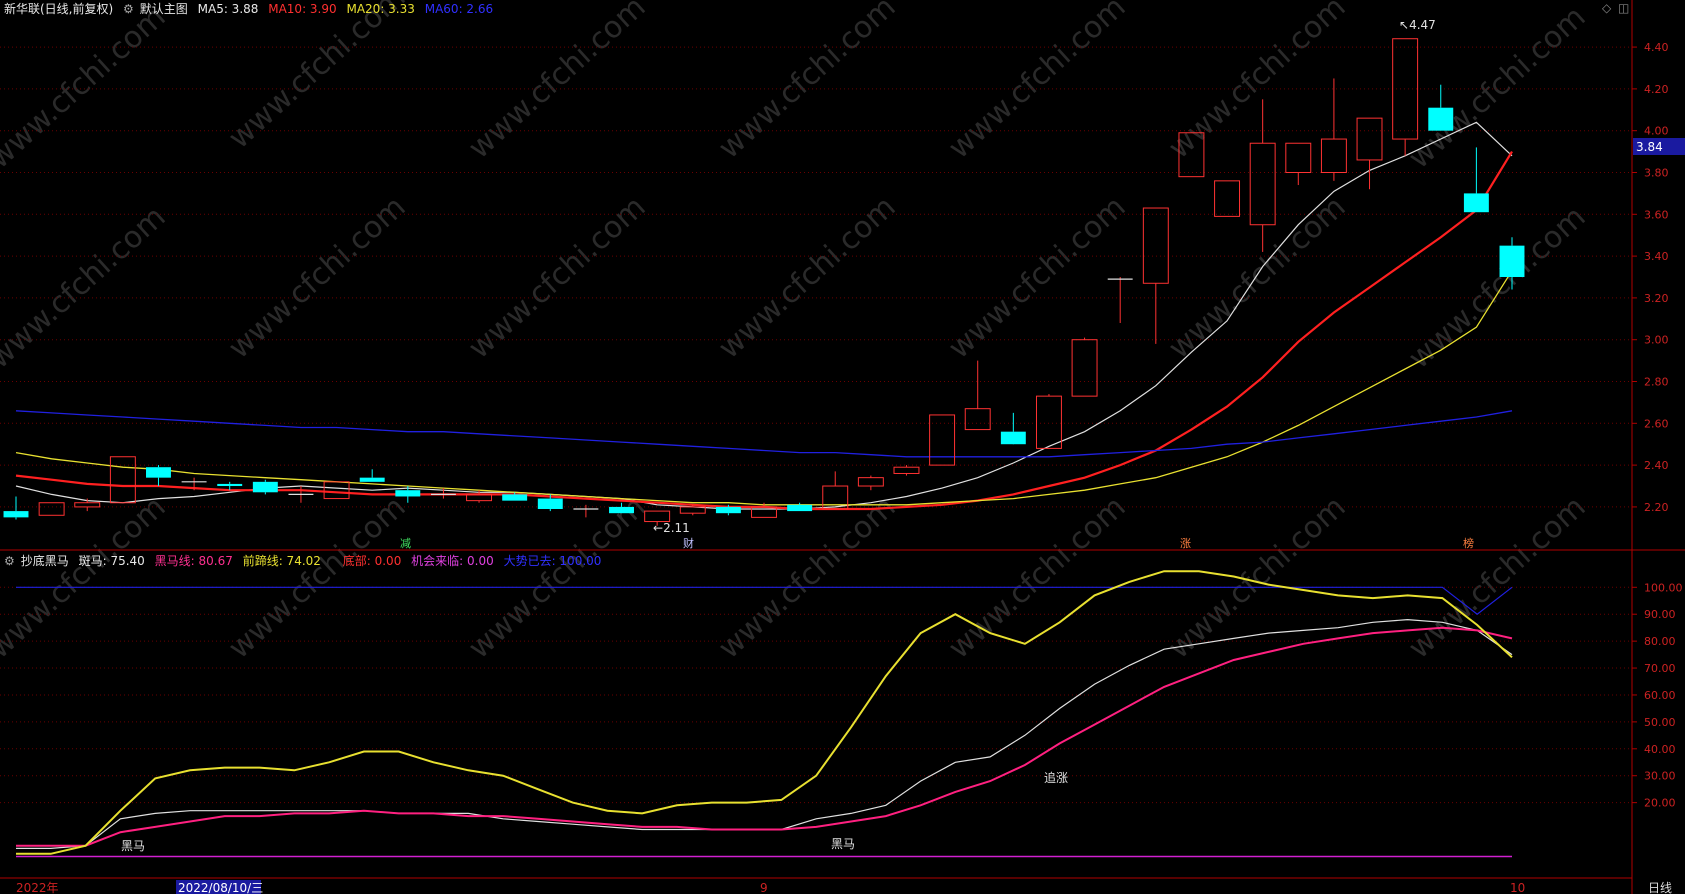  Describe the element at coordinates (405, 543) in the screenshot. I see `event-mark-jian: 减` at that location.